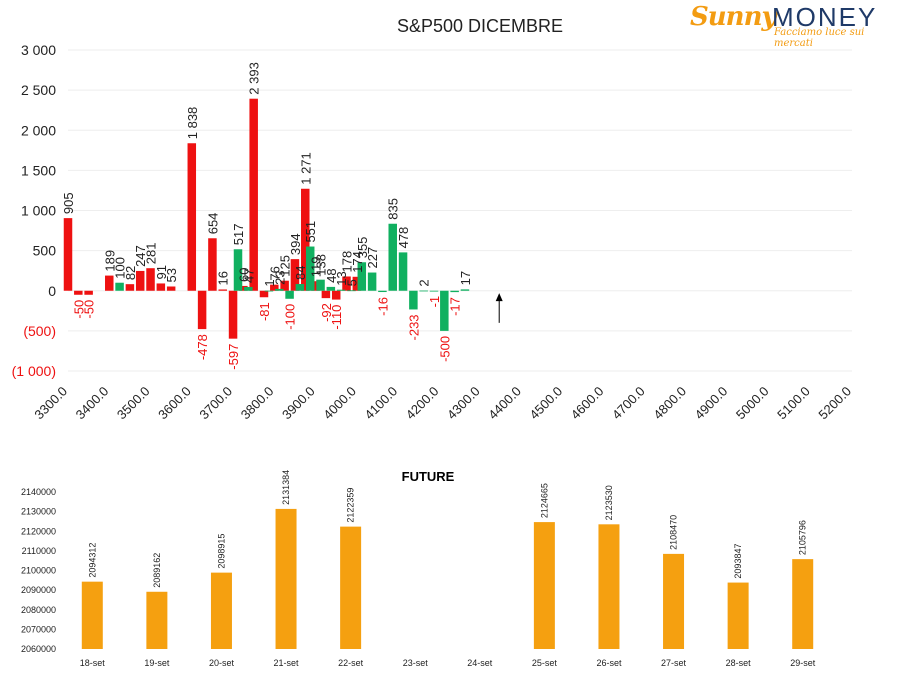 The image size is (897, 677). What do you see at coordinates (92, 560) in the screenshot?
I see `future-data-label: 2094312` at bounding box center [92, 560].